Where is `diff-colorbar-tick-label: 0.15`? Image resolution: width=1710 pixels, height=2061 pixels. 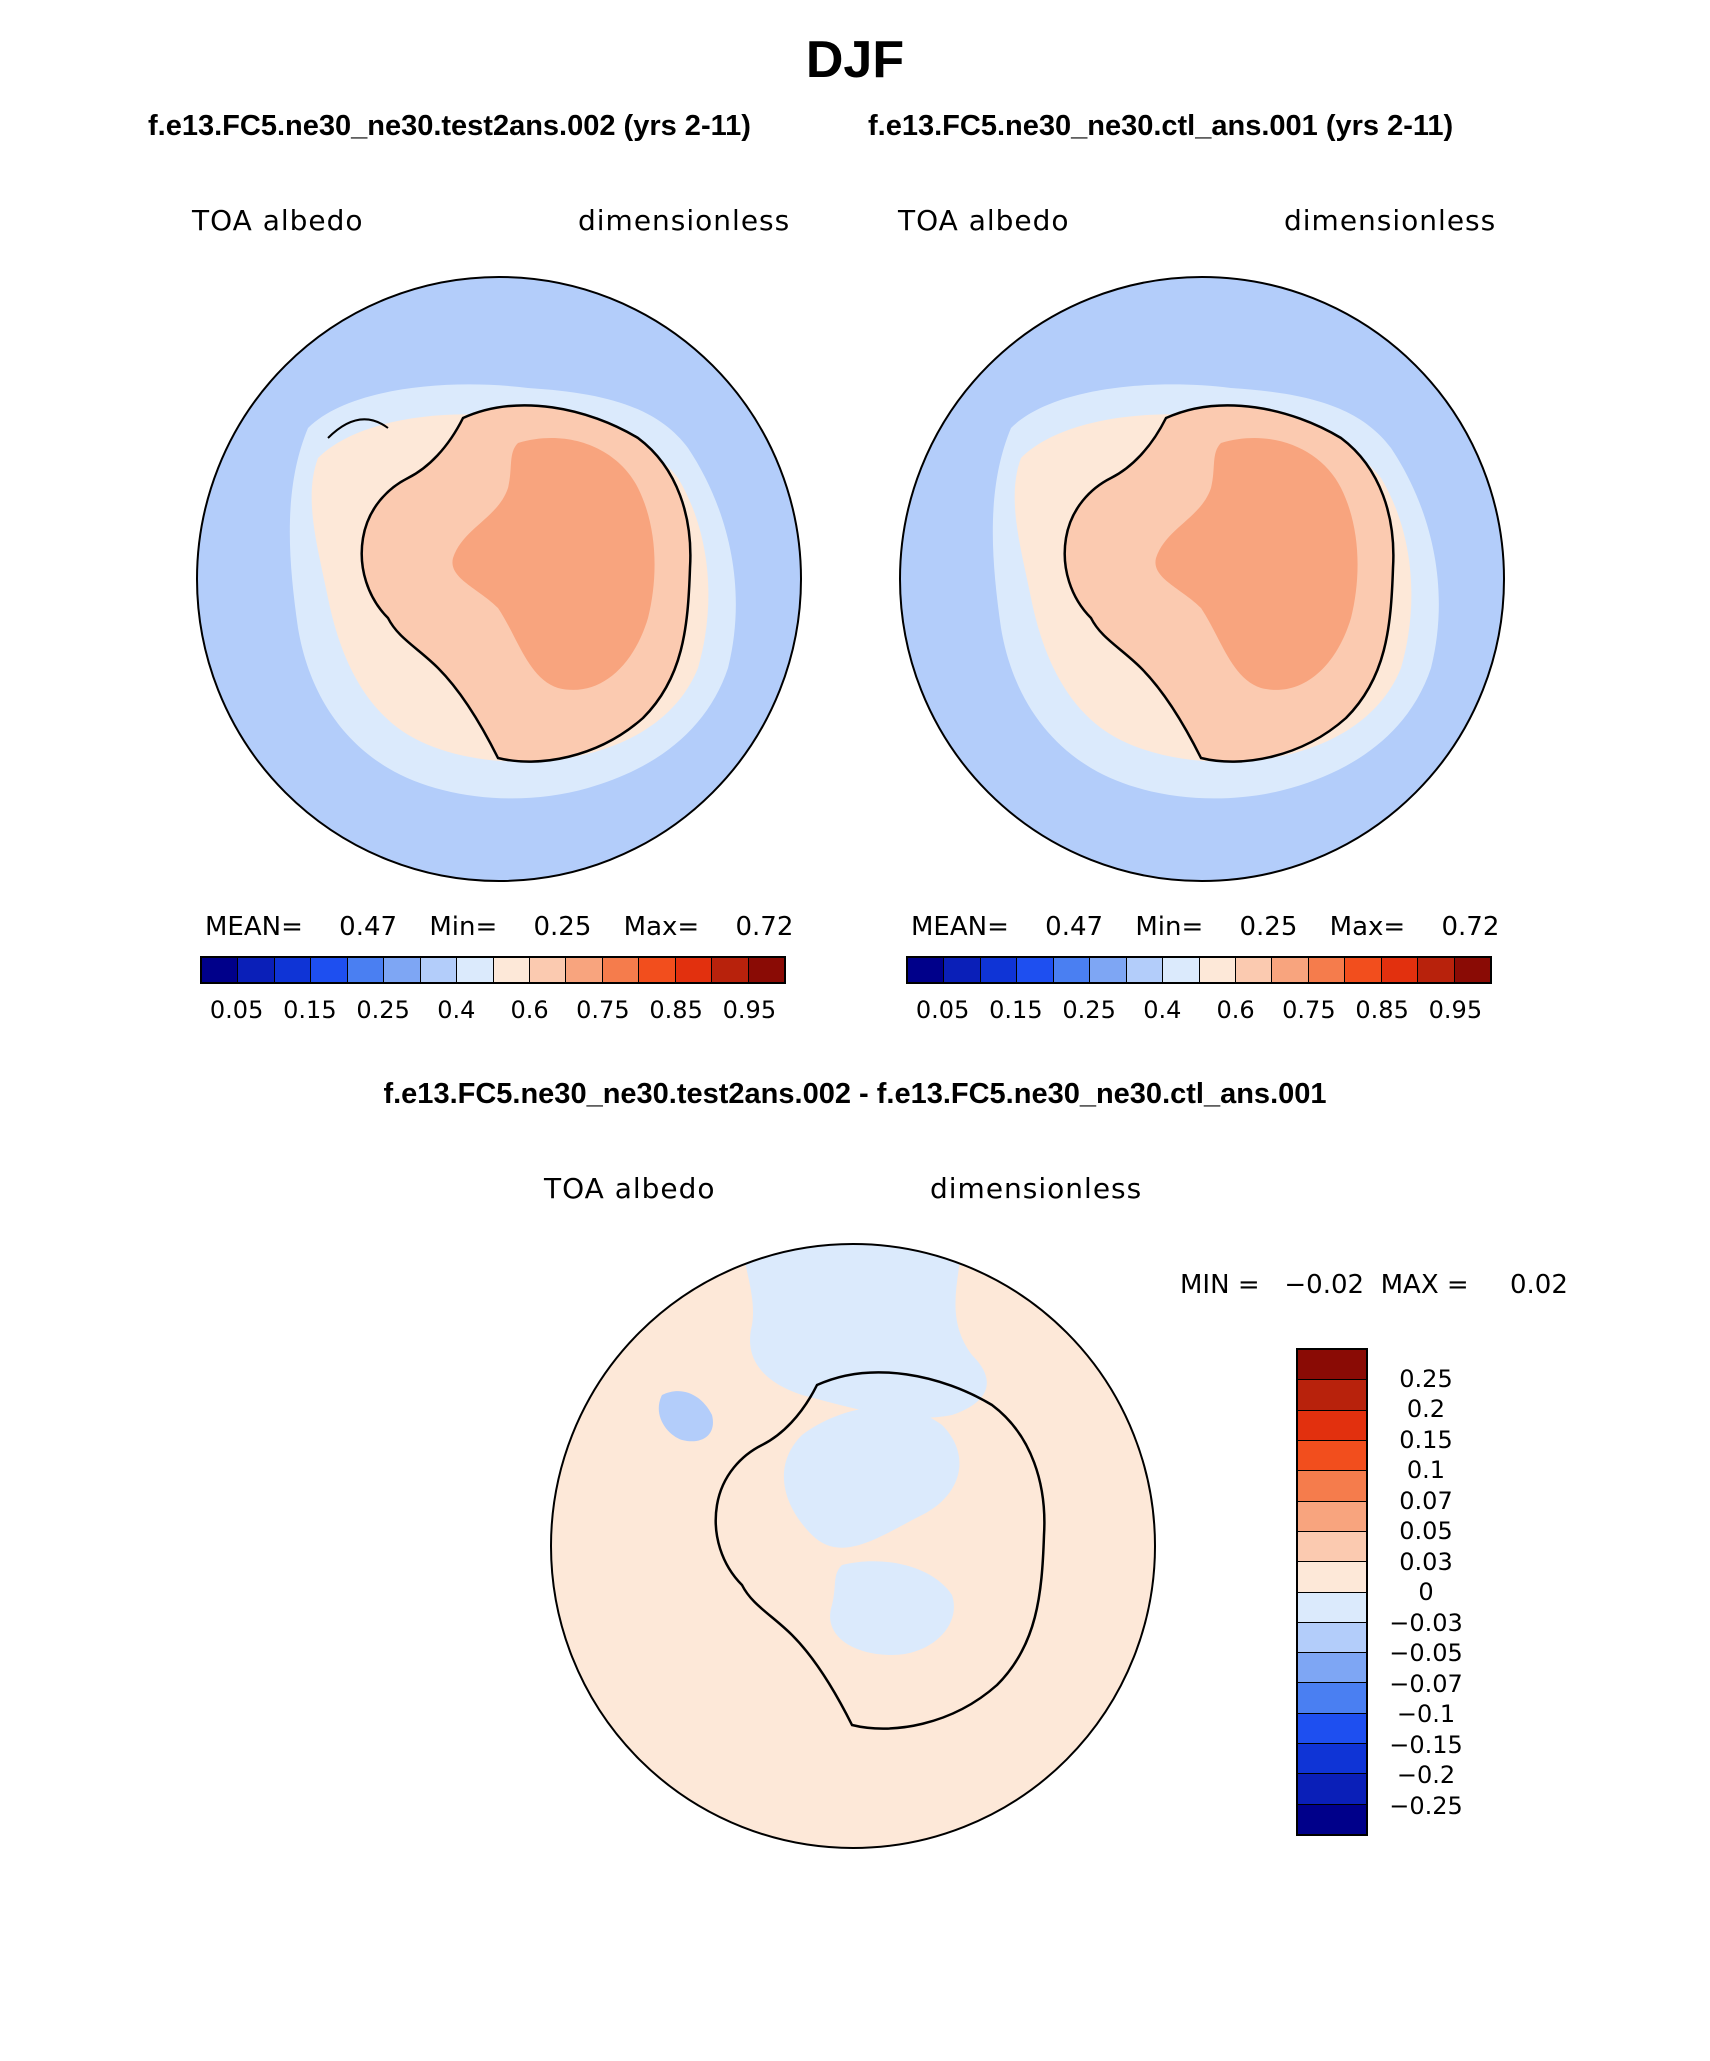
diff-colorbar-tick-label: 0.15 is located at coordinates (1426, 1439).